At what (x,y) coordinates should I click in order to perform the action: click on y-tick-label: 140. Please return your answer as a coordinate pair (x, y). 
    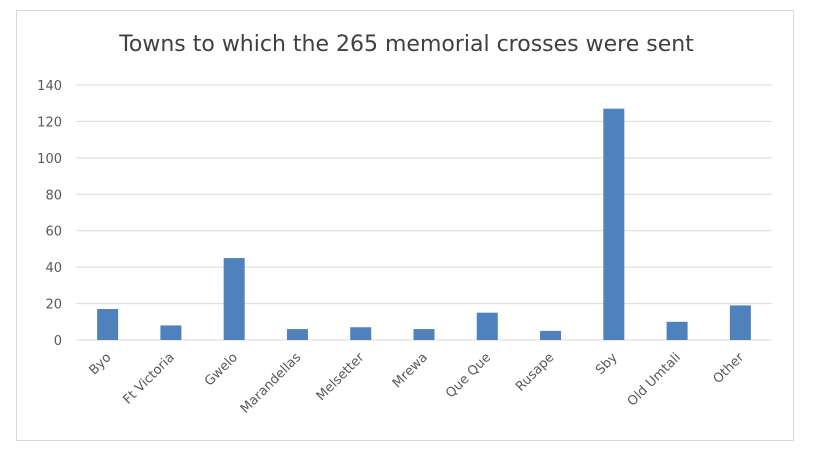
    Looking at the image, I should click on (49, 86).